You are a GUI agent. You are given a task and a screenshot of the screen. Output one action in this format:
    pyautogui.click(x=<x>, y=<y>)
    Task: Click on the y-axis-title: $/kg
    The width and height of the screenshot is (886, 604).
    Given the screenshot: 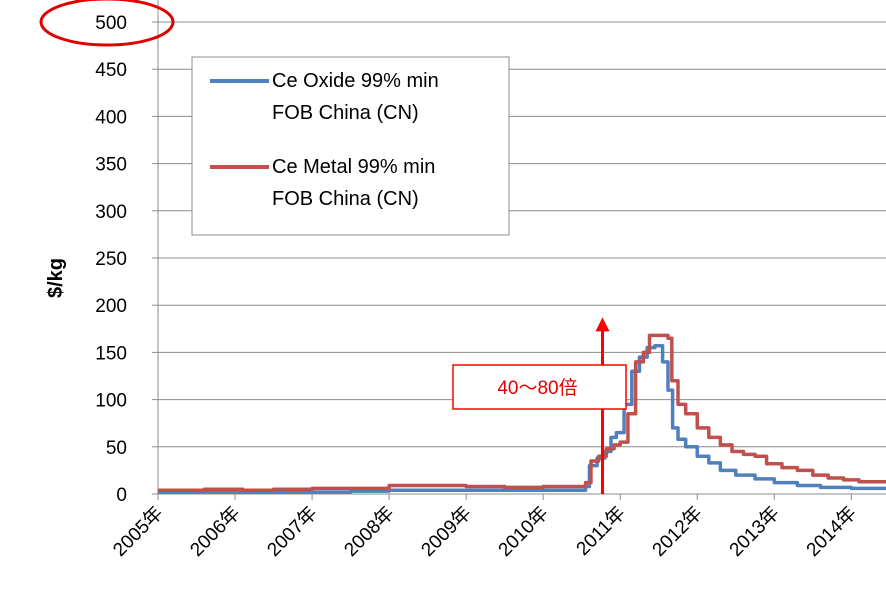 What is the action you would take?
    pyautogui.click(x=56, y=278)
    